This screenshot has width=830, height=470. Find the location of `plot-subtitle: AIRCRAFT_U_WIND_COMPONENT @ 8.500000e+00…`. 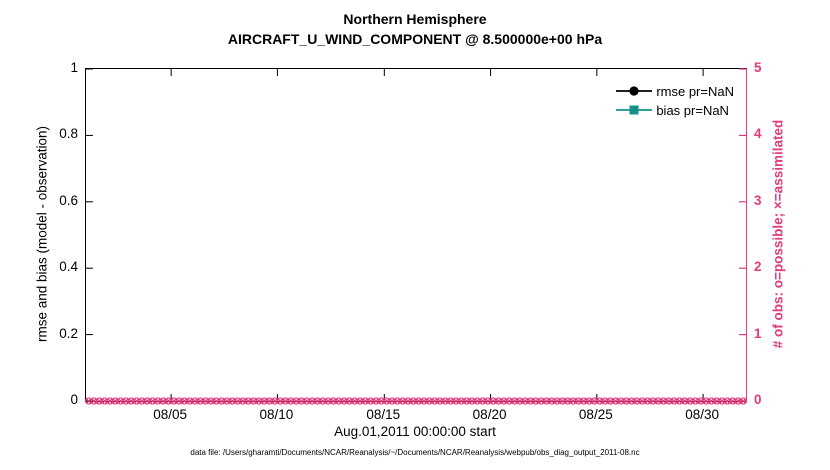

plot-subtitle: AIRCRAFT_U_WIND_COMPONENT @ 8.500000e+00… is located at coordinates (415, 39).